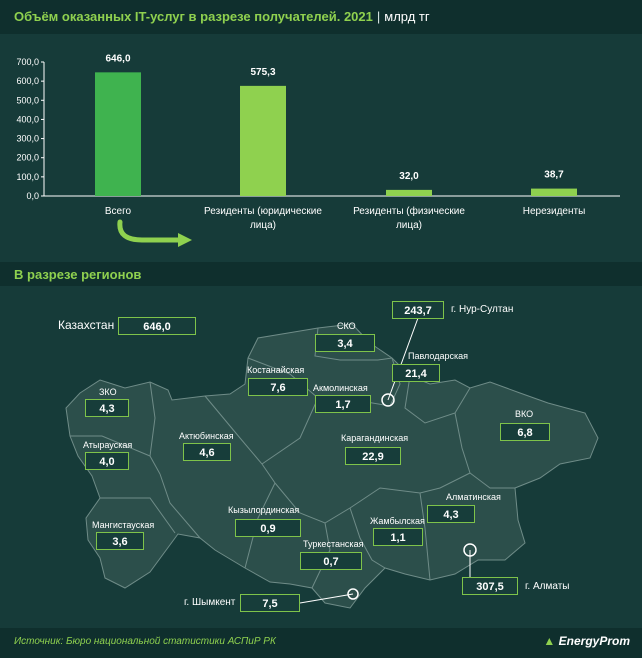 This screenshot has width=642, height=658. What do you see at coordinates (554, 211) in the screenshot?
I see `x-tick-label: Нерезиденты` at bounding box center [554, 211].